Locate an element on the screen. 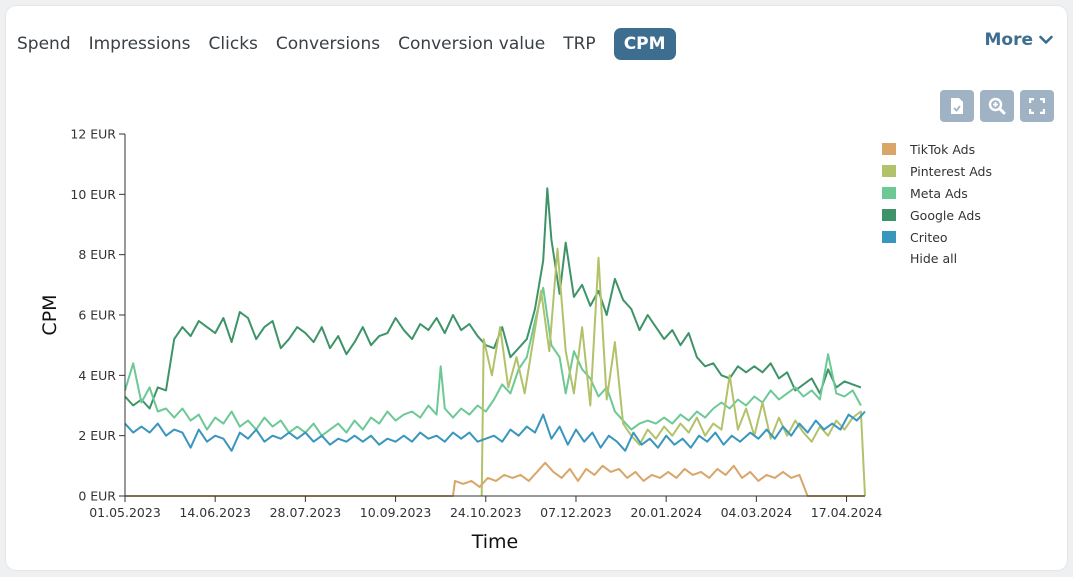  x-tick-label: 28.07.2023 is located at coordinates (306, 512).